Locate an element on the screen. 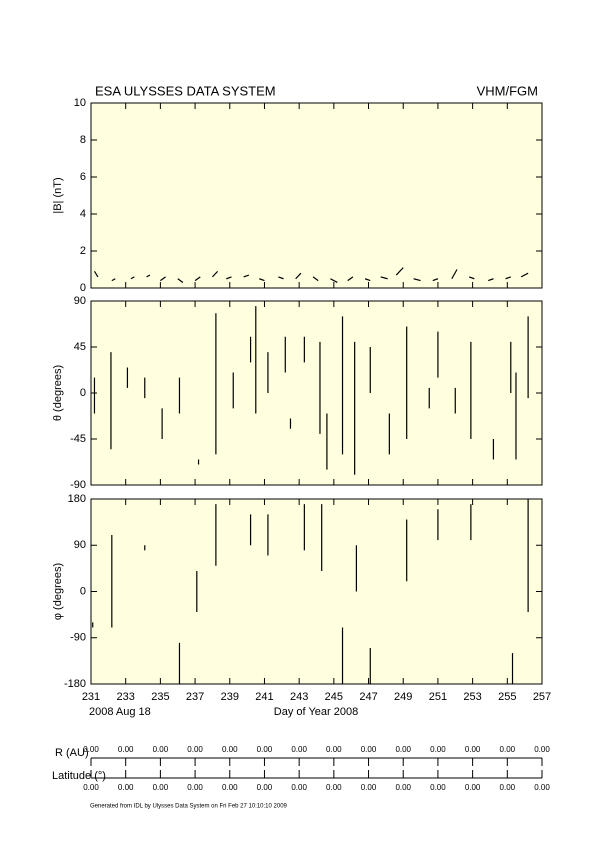  y-axis-label: θ (degrees) is located at coordinates (58, 393).